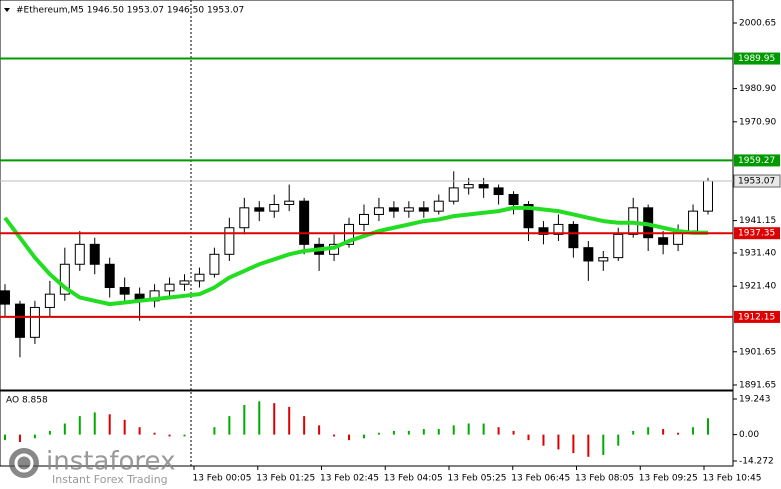  What do you see at coordinates (757, 122) in the screenshot?
I see `y-tick-label: 1970.90` at bounding box center [757, 122].